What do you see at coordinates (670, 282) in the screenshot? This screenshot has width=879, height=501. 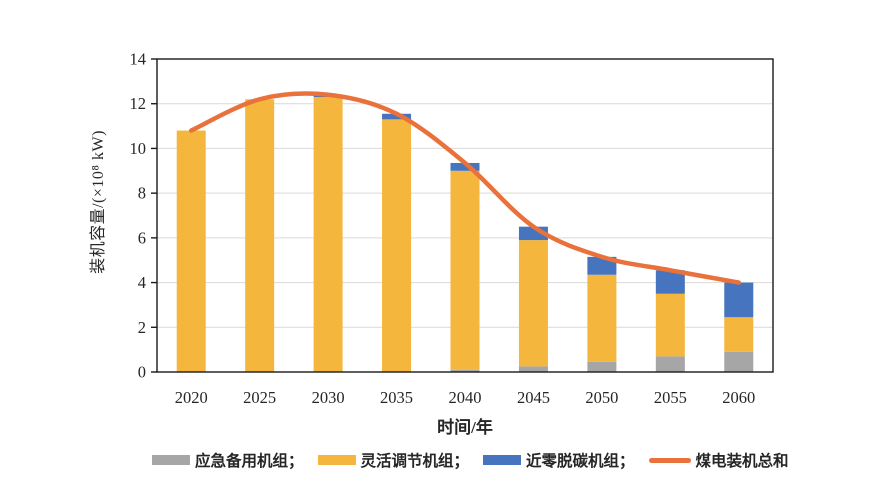 I see `bar-segment-2055-近零脱碳机组` at bounding box center [670, 282].